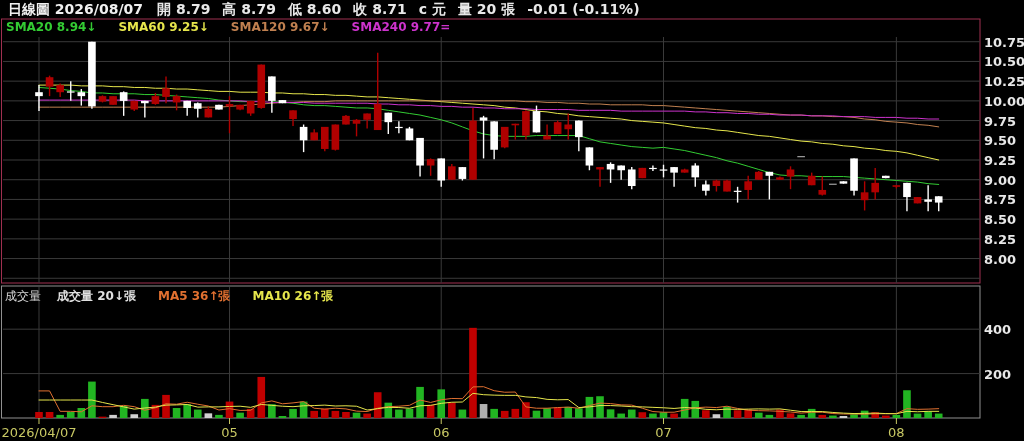 The width and height of the screenshot is (1024, 441). What do you see at coordinates (1000, 259) in the screenshot?
I see `y-tick-label: 8.00` at bounding box center [1000, 259].